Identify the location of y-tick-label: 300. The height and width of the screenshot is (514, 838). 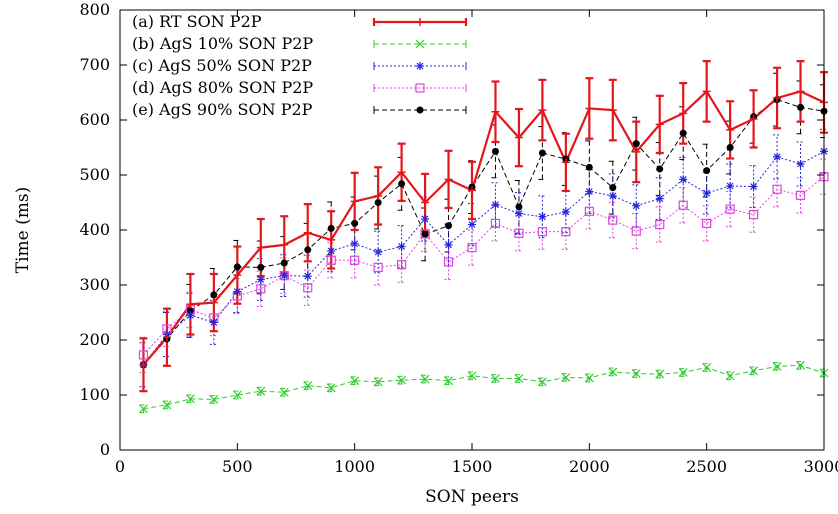
(94, 284).